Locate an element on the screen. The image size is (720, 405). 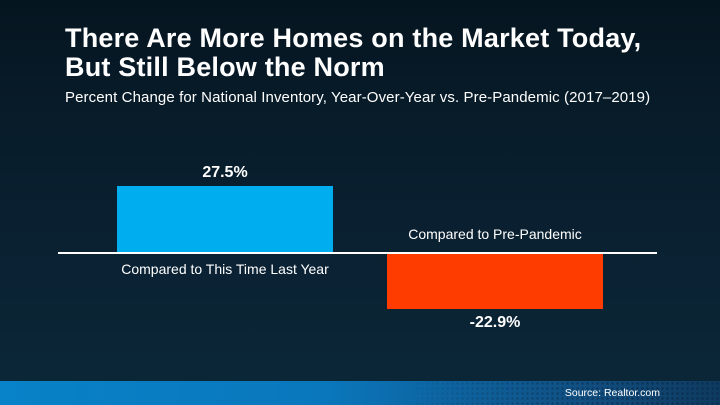
negative-bar-category-label: Compared to Pre-Pandemic is located at coordinates (495, 234).